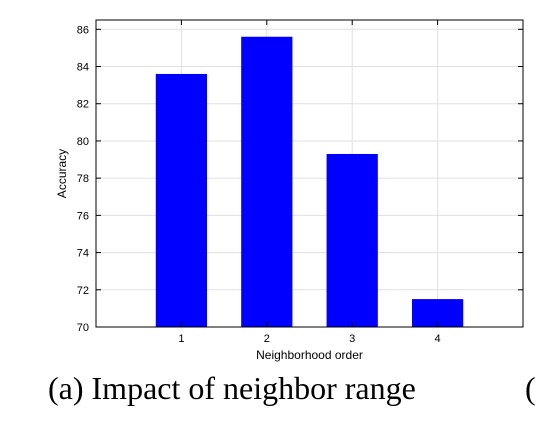 The image size is (540, 430). Describe the element at coordinates (232, 388) in the screenshot. I see `caption-text: (a) Impact of neighbor range` at that location.